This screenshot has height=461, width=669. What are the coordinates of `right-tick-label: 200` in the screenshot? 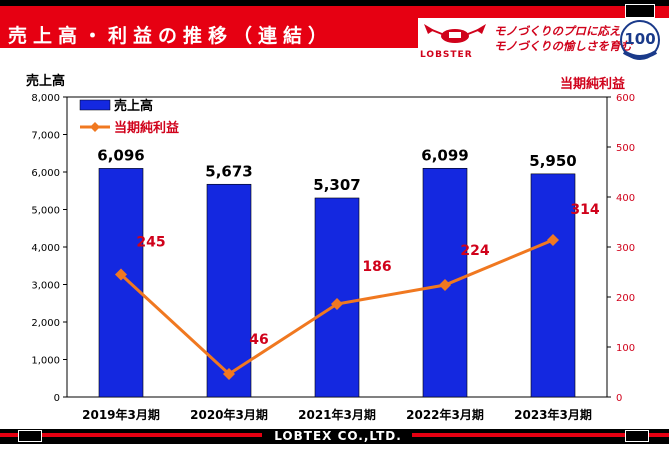 It's located at (625, 298).